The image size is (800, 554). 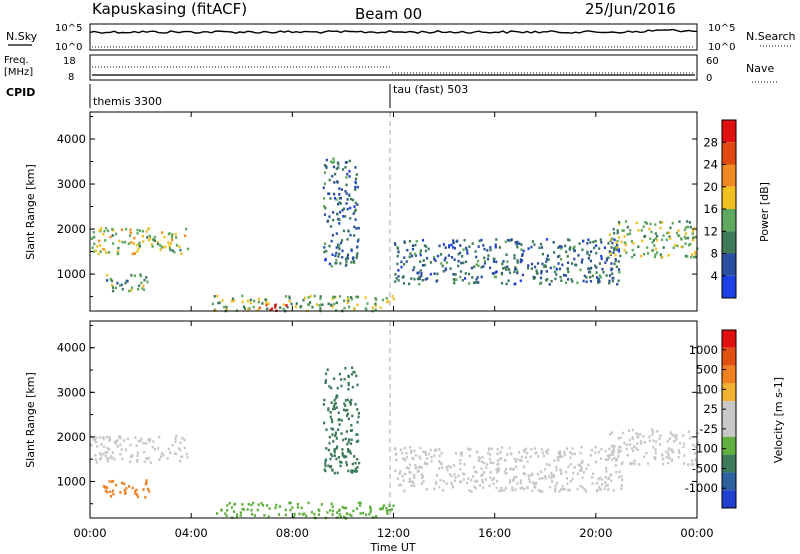 I want to click on y-tick-label: 4000, so click(x=71, y=139).